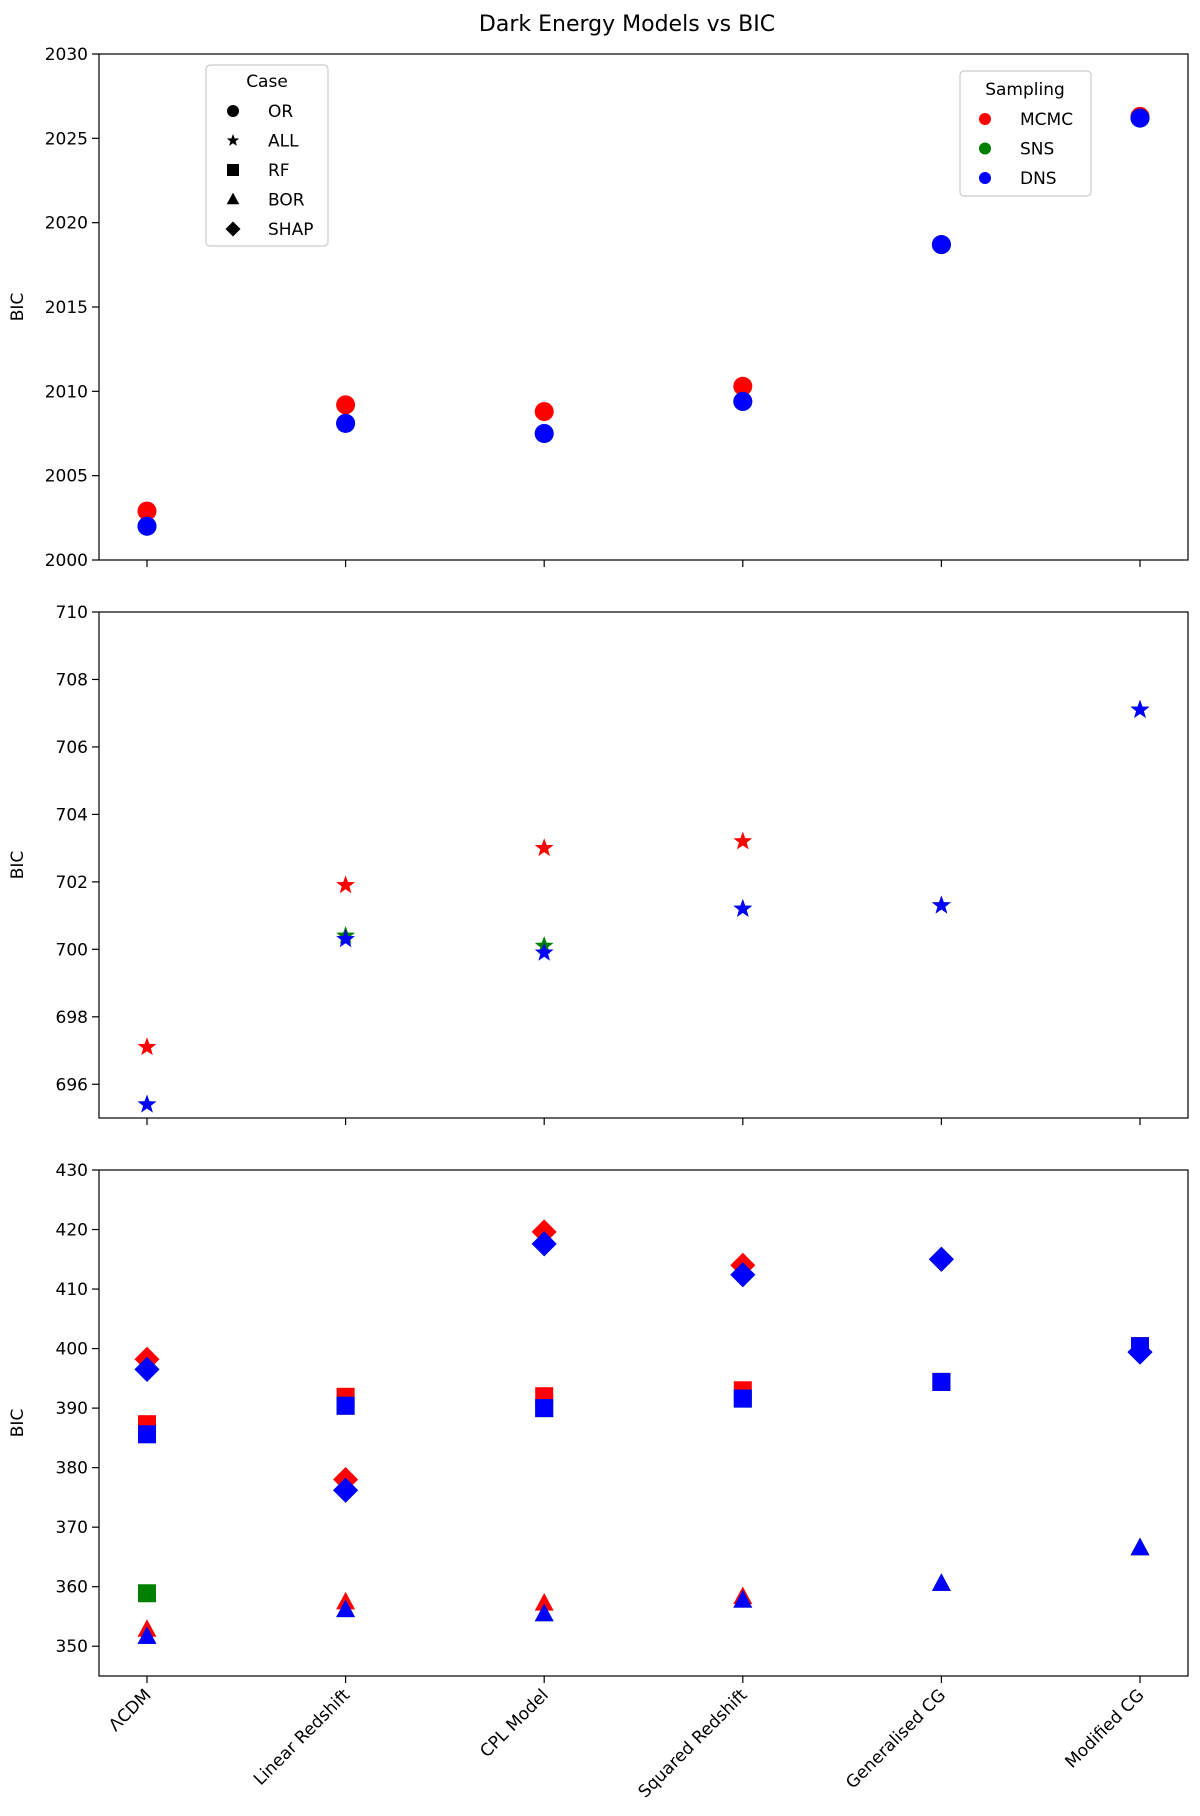 This screenshot has height=1816, width=1200. Describe the element at coordinates (290, 230) in the screenshot. I see `legend-case-label: SHAP` at that location.